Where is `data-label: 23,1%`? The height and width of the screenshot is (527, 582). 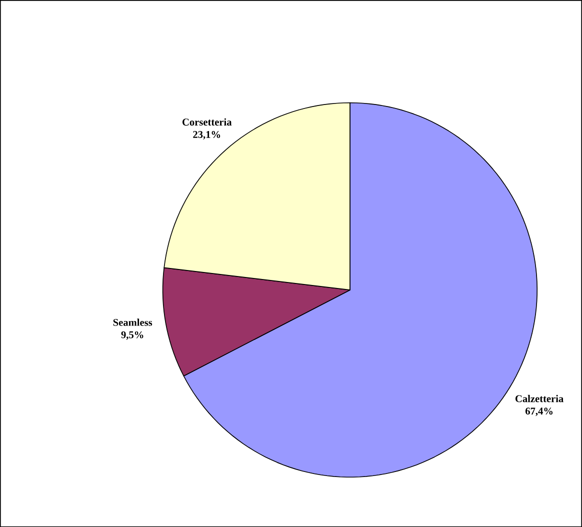
data-label: 23,1% is located at coordinates (206, 135).